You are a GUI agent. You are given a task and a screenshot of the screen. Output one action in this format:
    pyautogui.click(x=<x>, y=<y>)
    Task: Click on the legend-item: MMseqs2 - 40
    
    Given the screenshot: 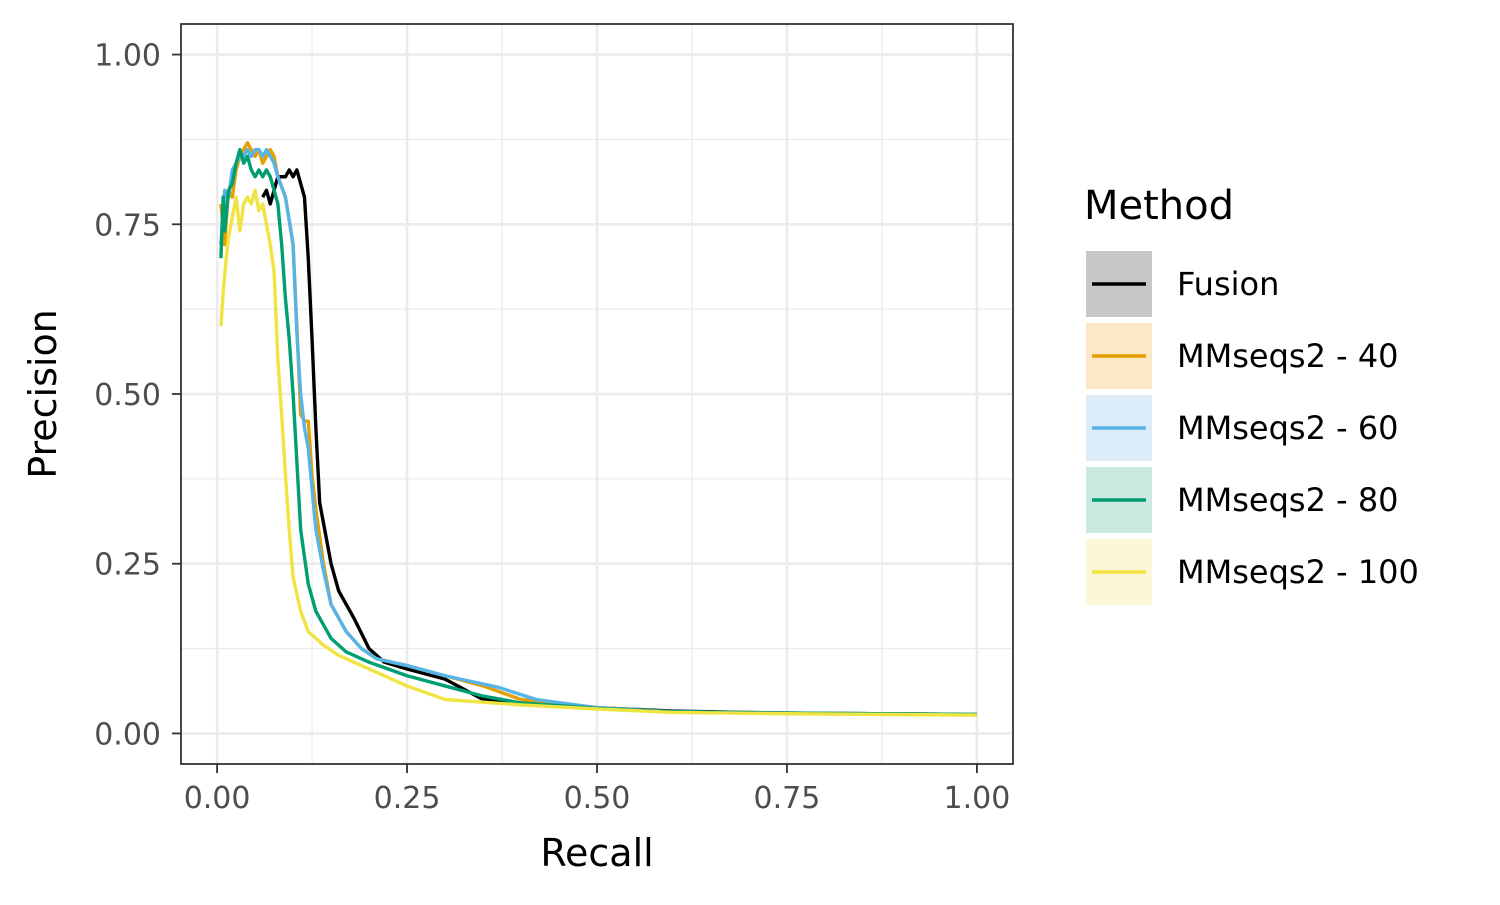 What is the action you would take?
    pyautogui.click(x=1242, y=356)
    